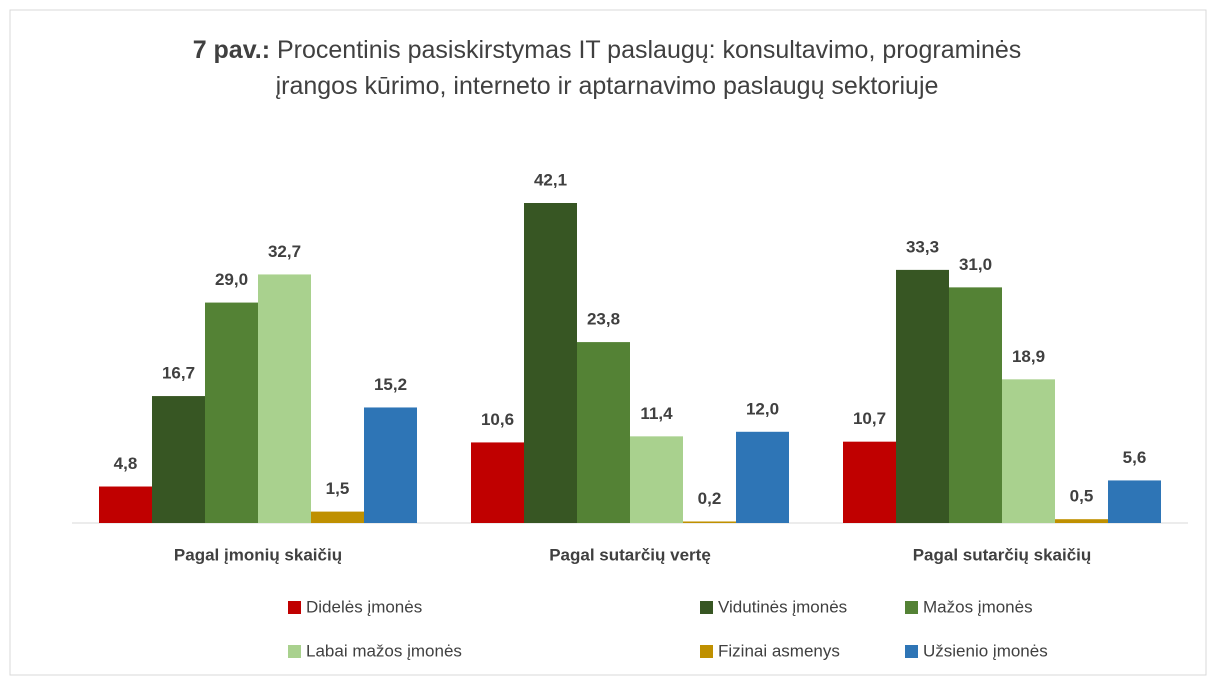 The width and height of the screenshot is (1214, 679). What do you see at coordinates (1082, 496) in the screenshot?
I see `data-label: 0,5` at bounding box center [1082, 496].